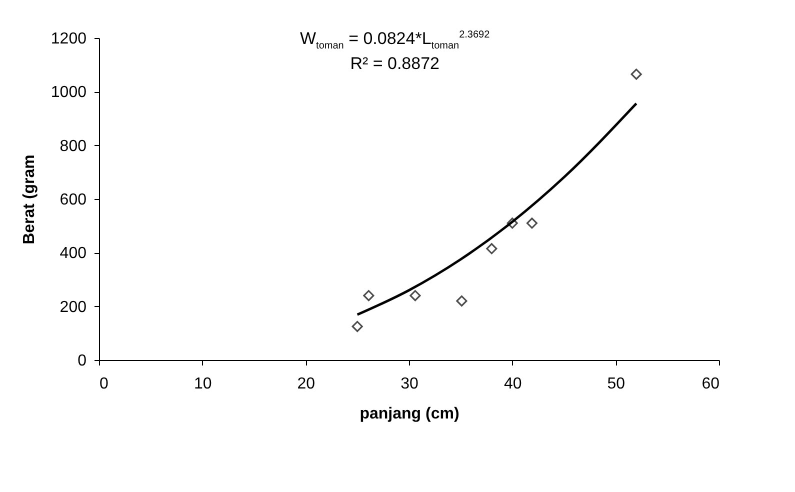  Describe the element at coordinates (394, 63) in the screenshot. I see `annotation: R² = 0.8872` at that location.